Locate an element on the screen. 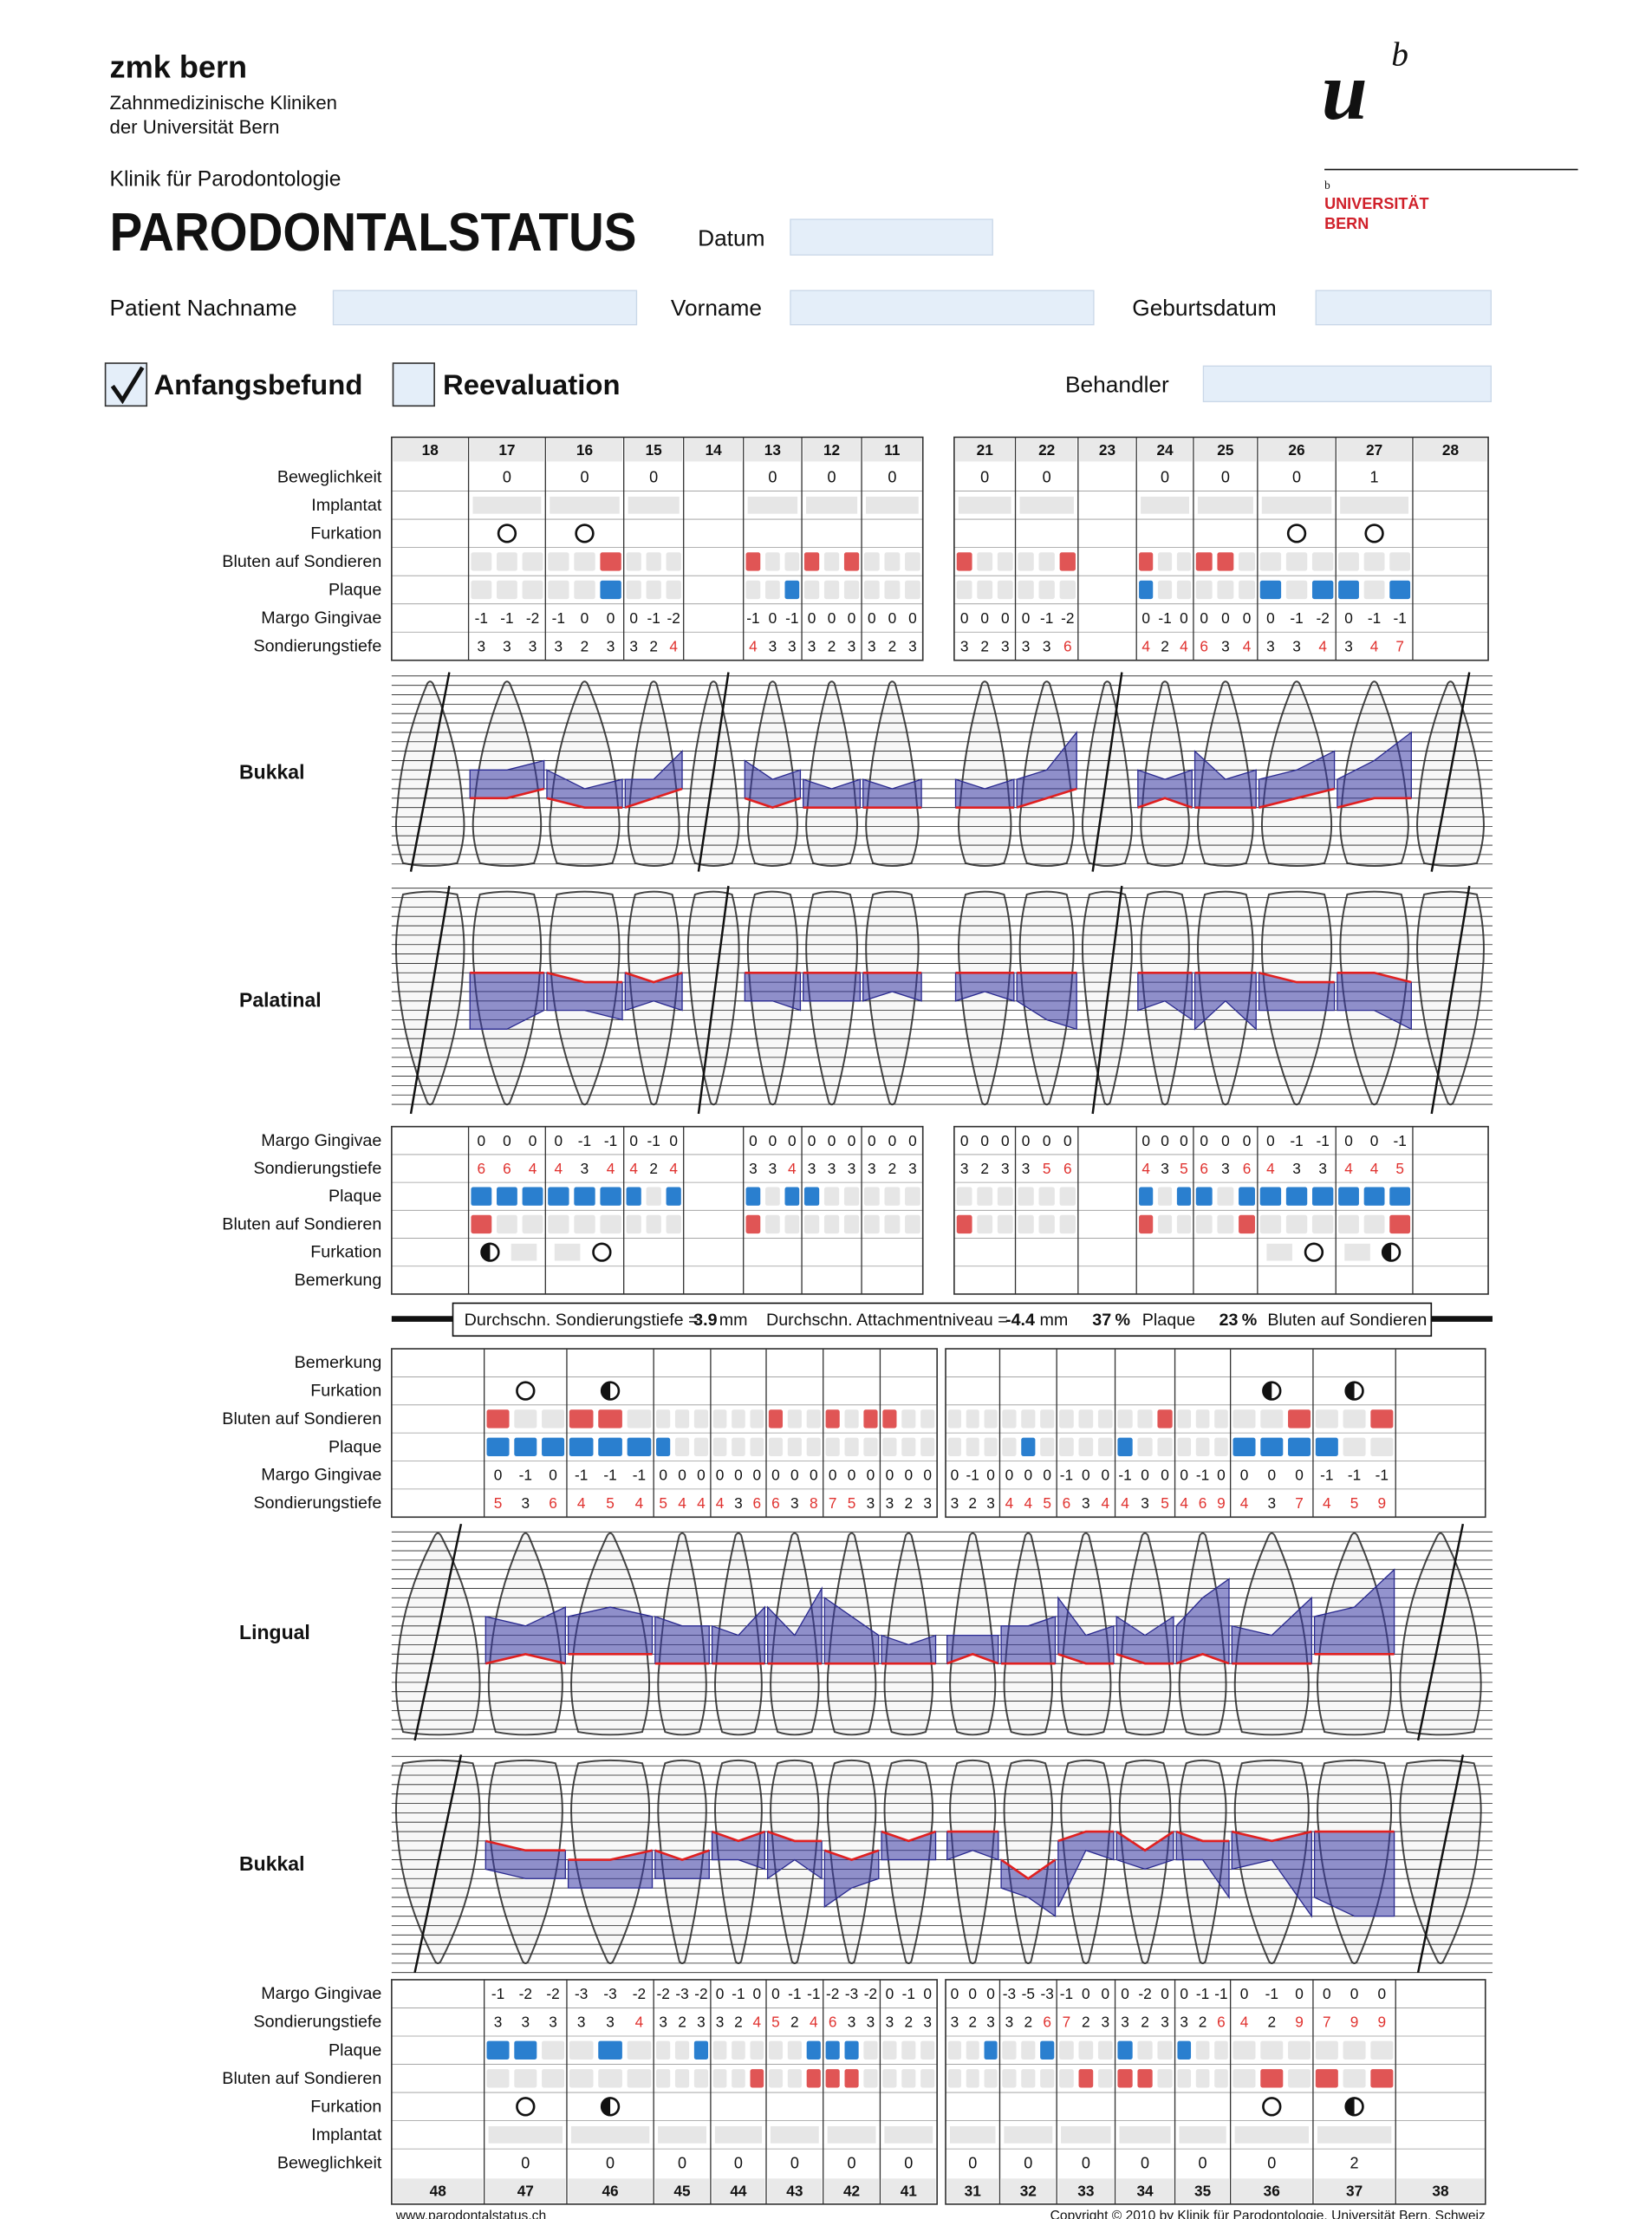 The image size is (1652, 2219). row-label: Plaque is located at coordinates (354, 2050).